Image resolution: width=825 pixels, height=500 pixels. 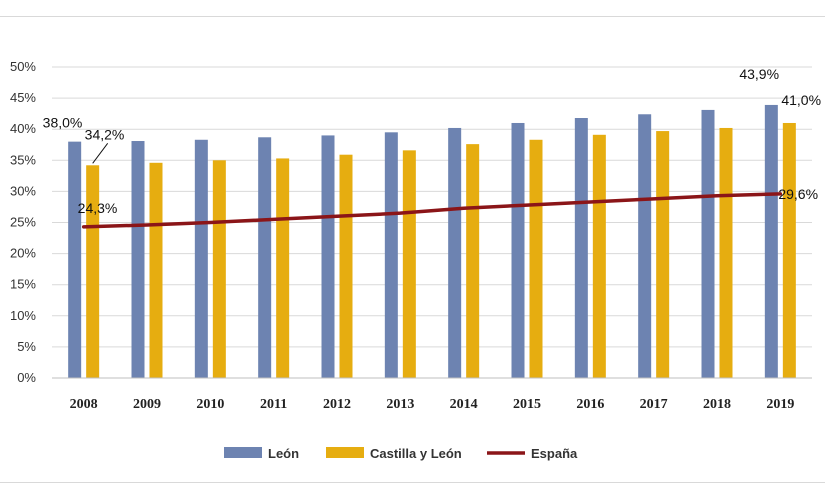 What do you see at coordinates (400, 404) in the screenshot?
I see `x-tick-label: 2013` at bounding box center [400, 404].